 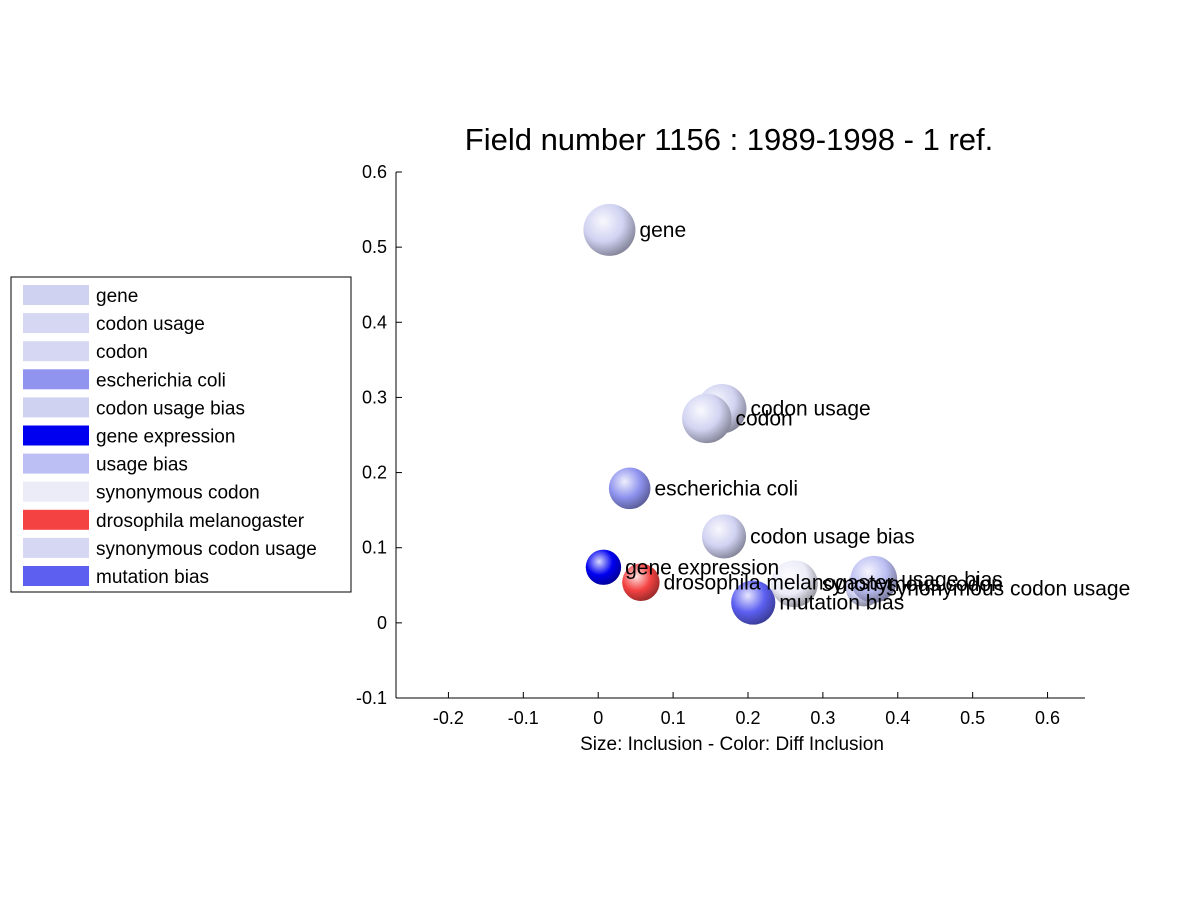 What do you see at coordinates (178, 493) in the screenshot?
I see `legend-label: synonymous codon` at bounding box center [178, 493].